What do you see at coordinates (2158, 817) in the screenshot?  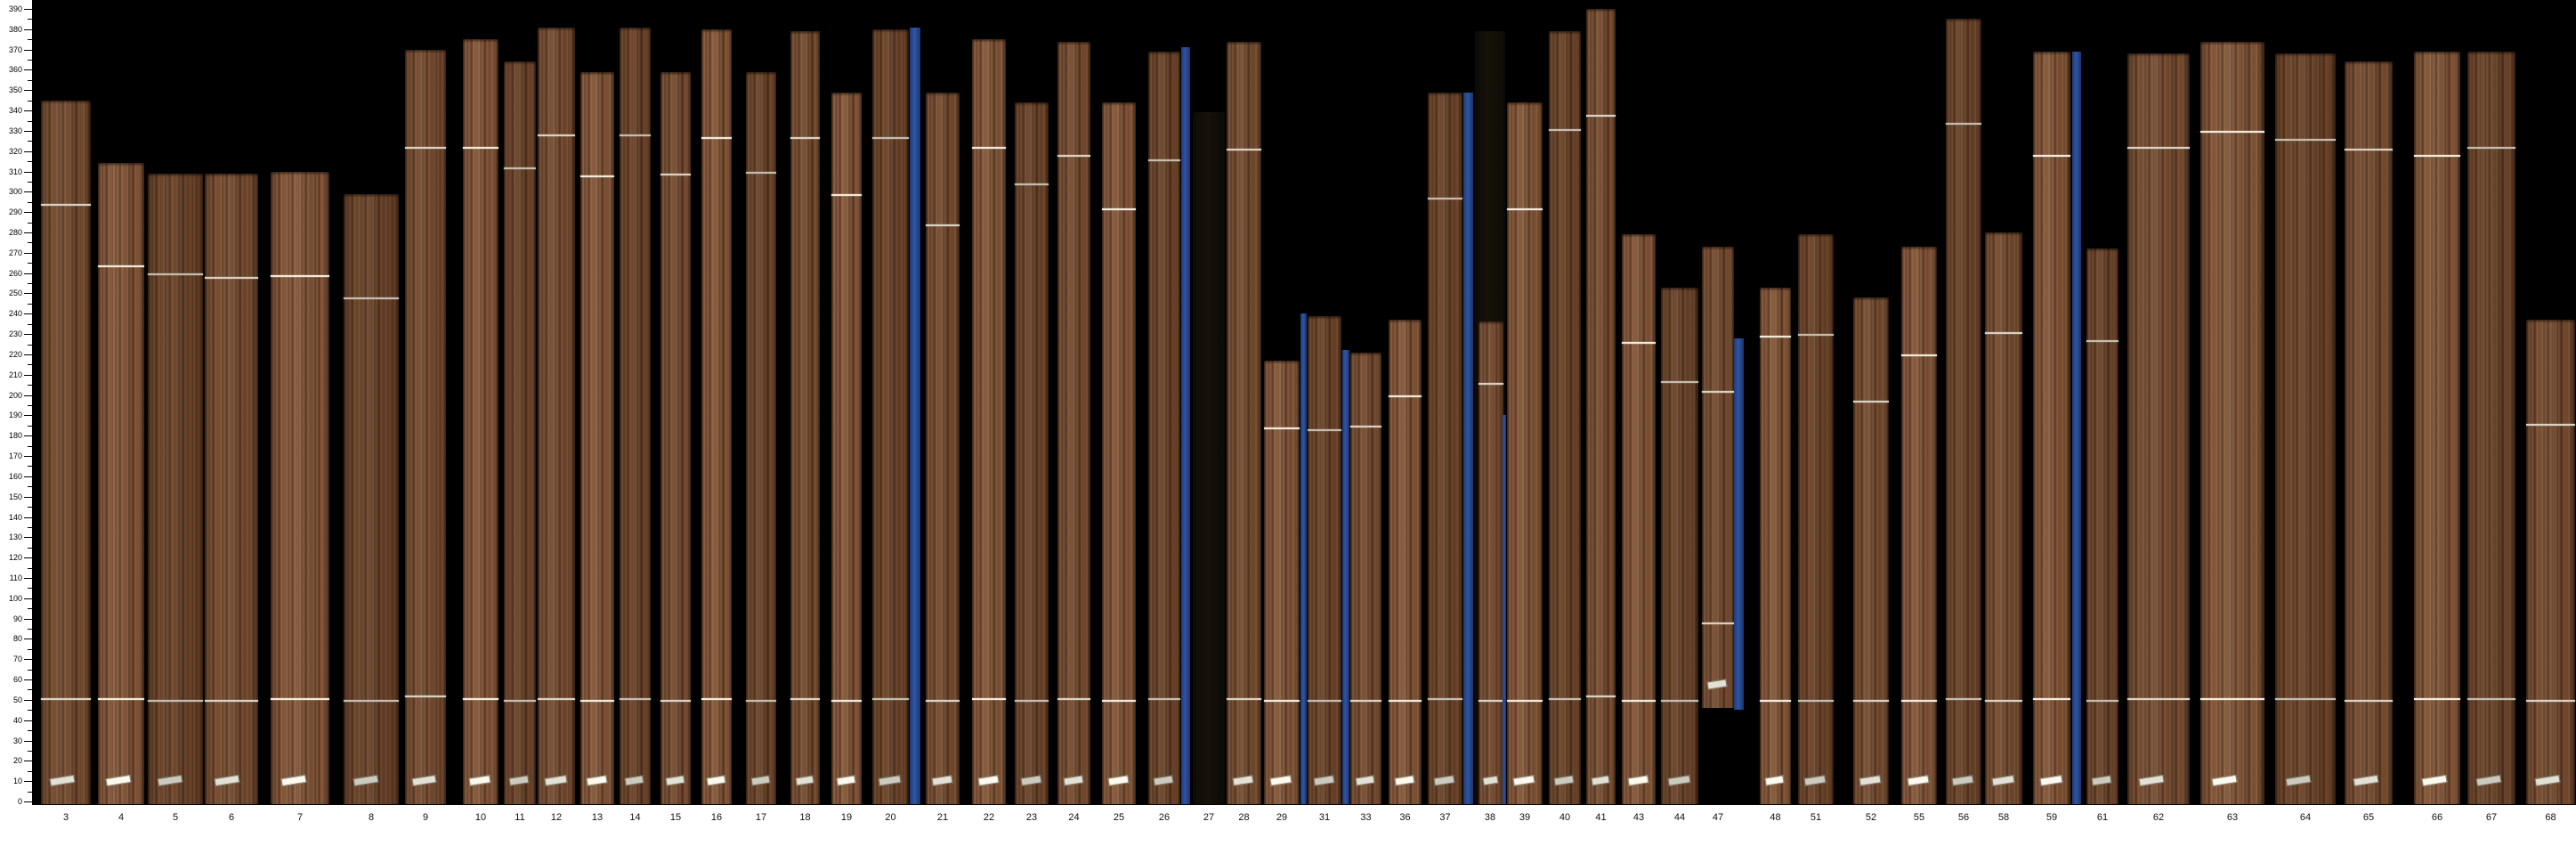 I see `x-label-62: 62` at bounding box center [2158, 817].